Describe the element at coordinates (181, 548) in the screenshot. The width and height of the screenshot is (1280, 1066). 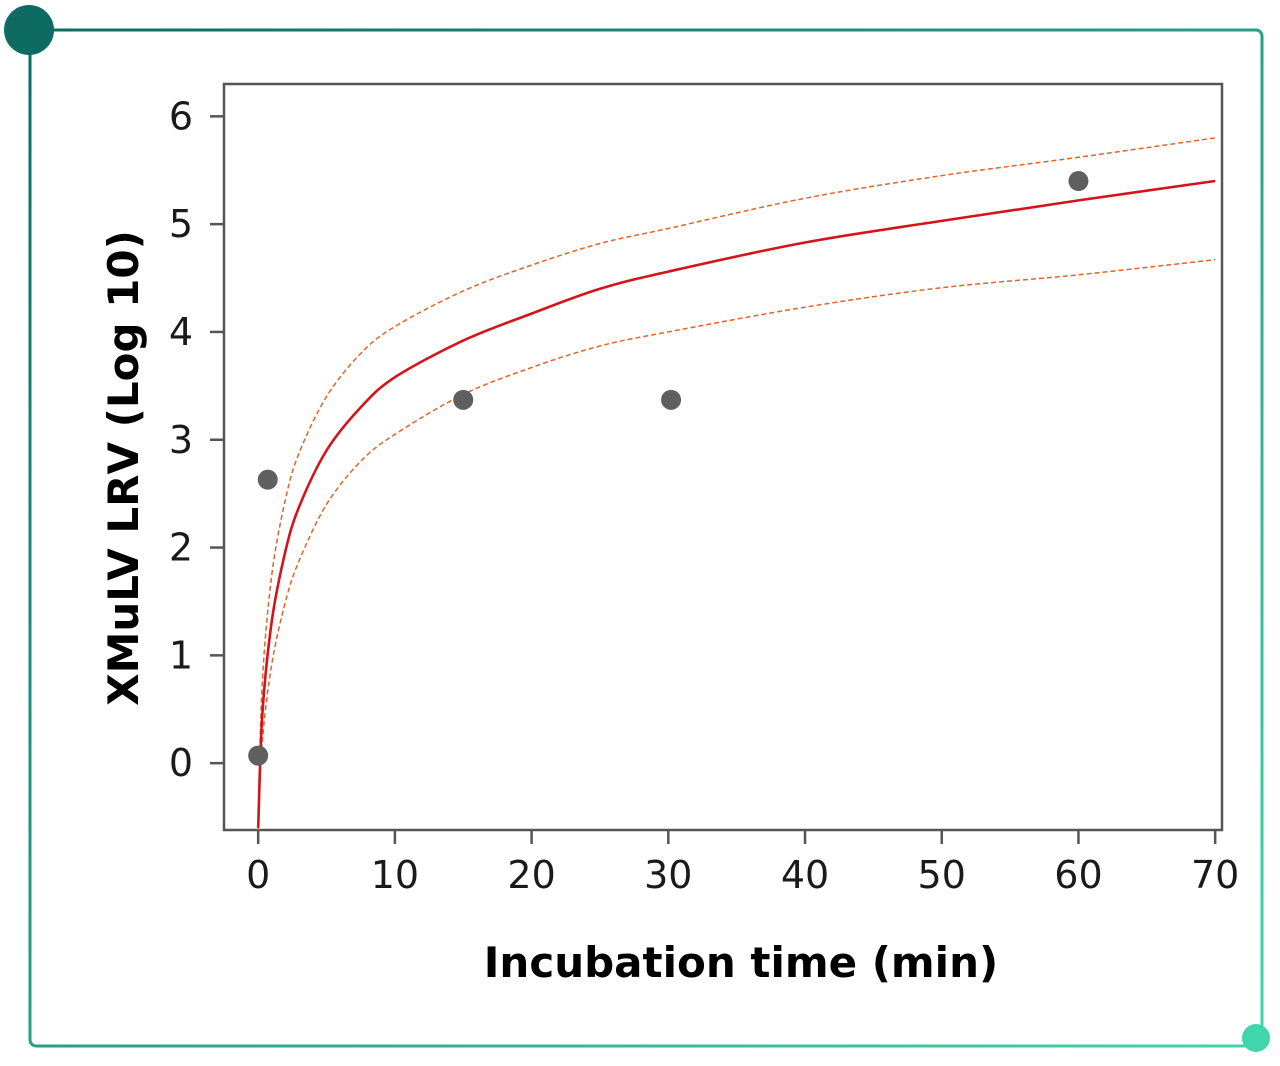
I see `y-tick-label: 2` at that location.